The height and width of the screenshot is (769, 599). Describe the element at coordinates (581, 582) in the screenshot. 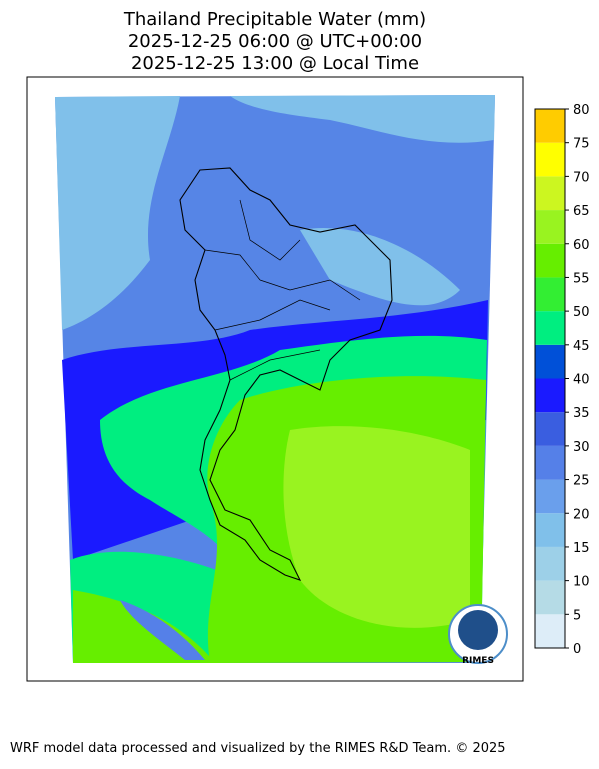

I see `colorbar-tick-label: 10` at that location.